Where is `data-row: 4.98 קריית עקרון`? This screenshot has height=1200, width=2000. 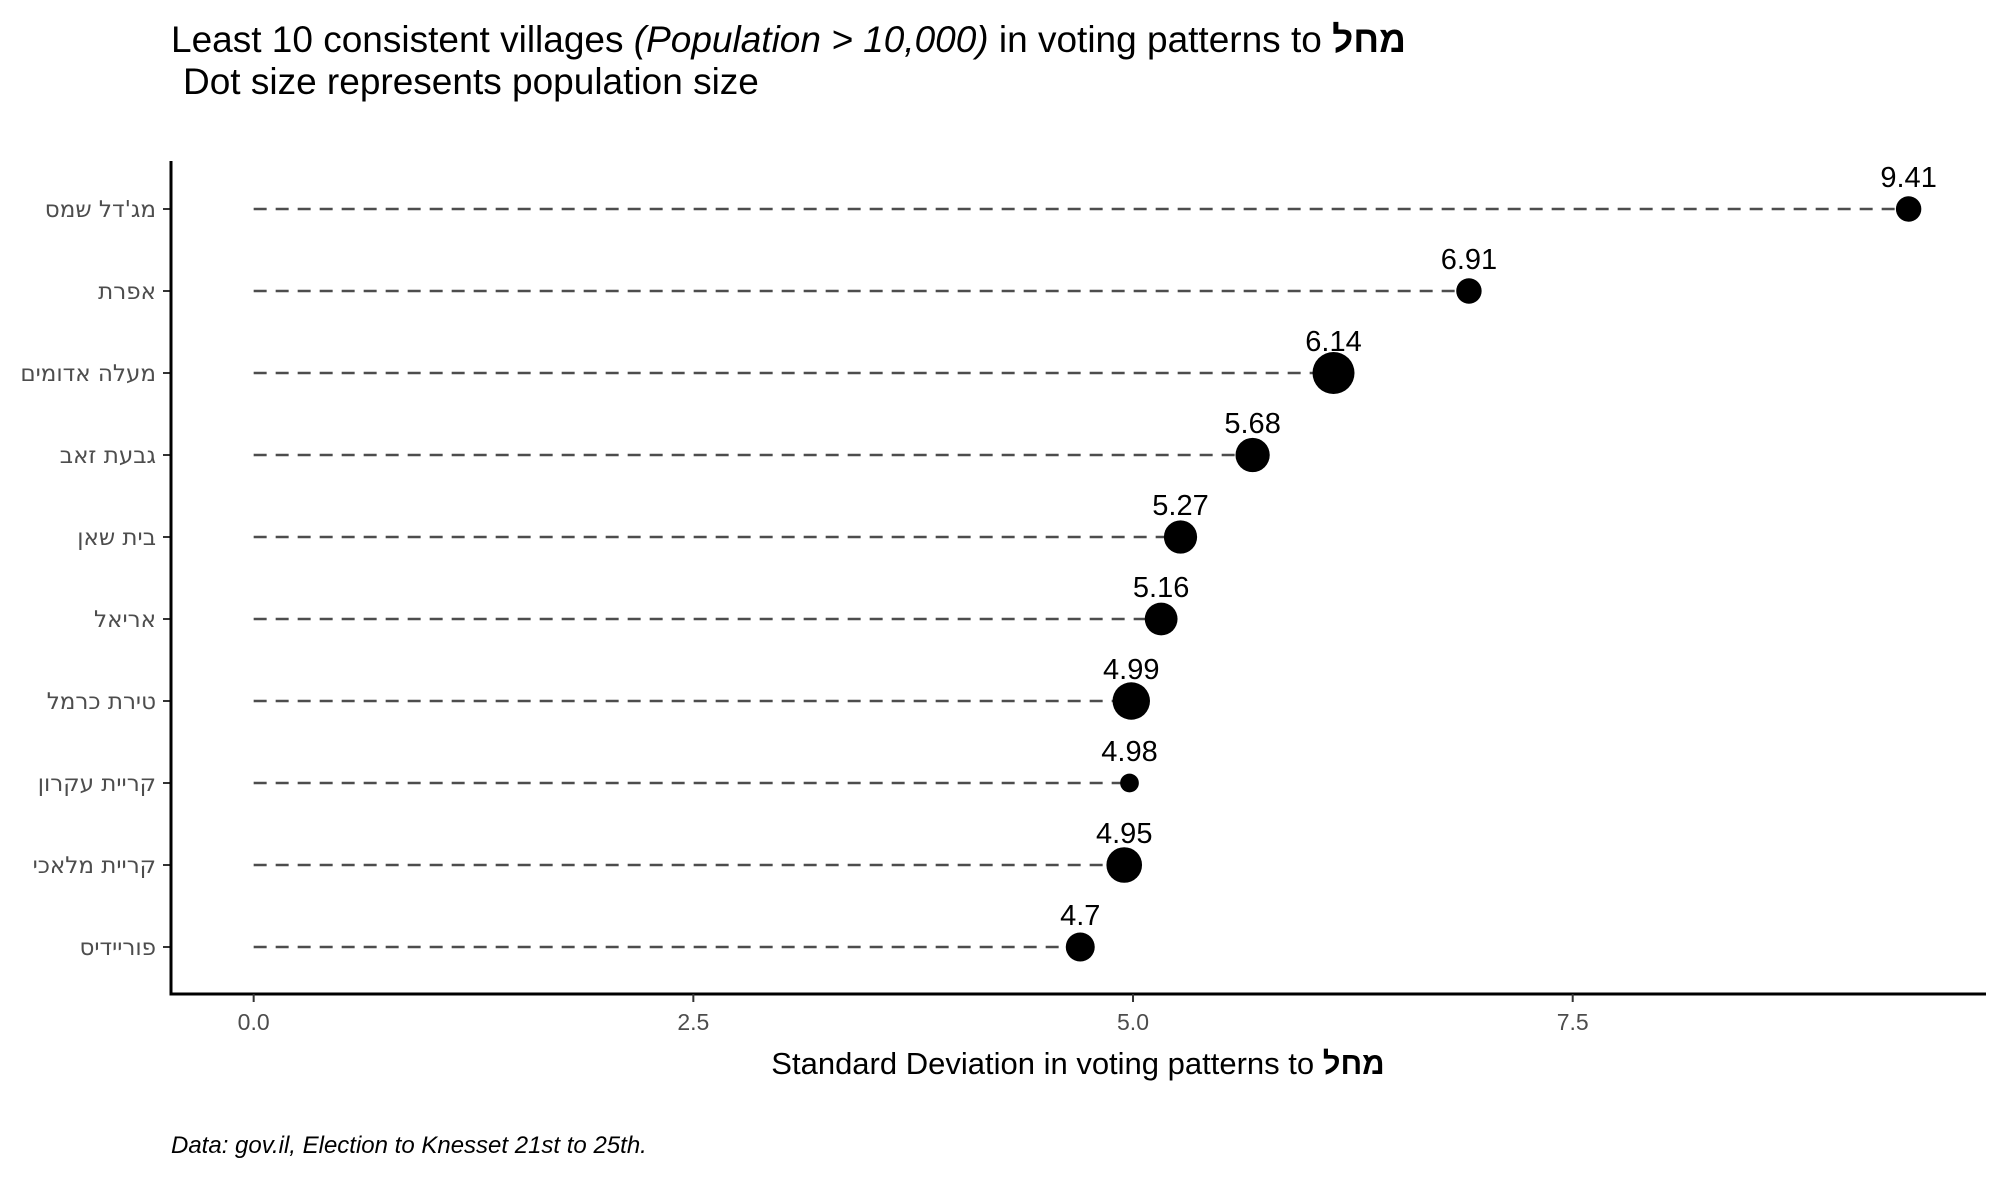 data-row: 4.98 קריית עקרון is located at coordinates (598, 766).